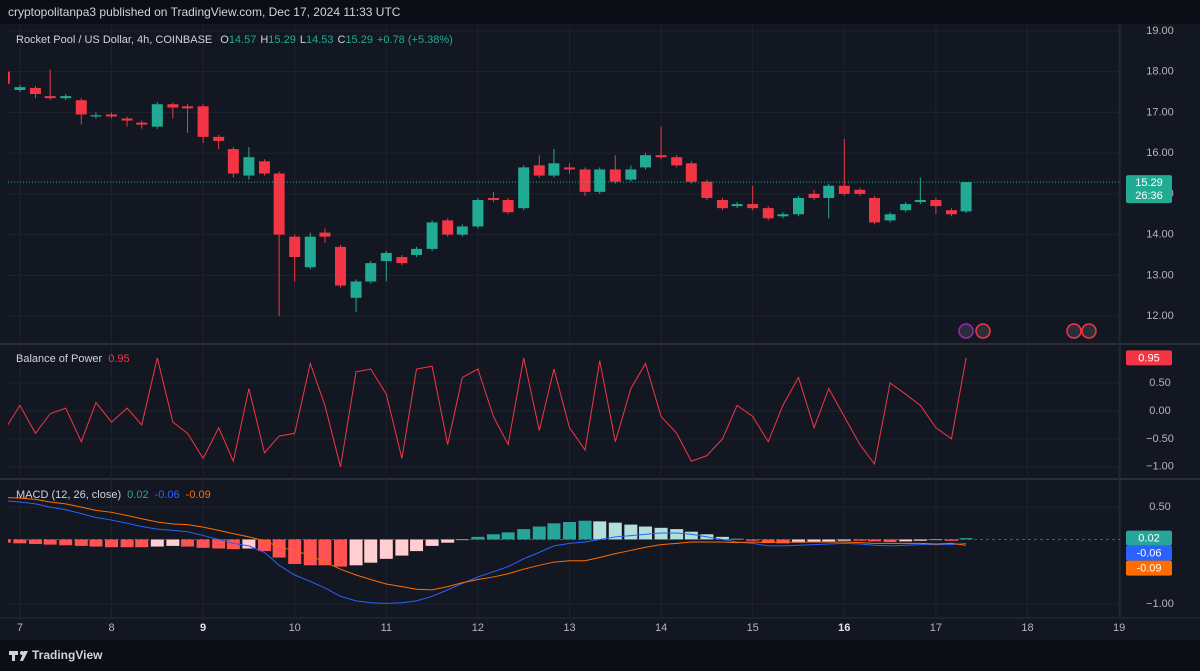 Image resolution: width=1200 pixels, height=671 pixels. What do you see at coordinates (18, 656) in the screenshot?
I see `tv-logo` at bounding box center [18, 656].